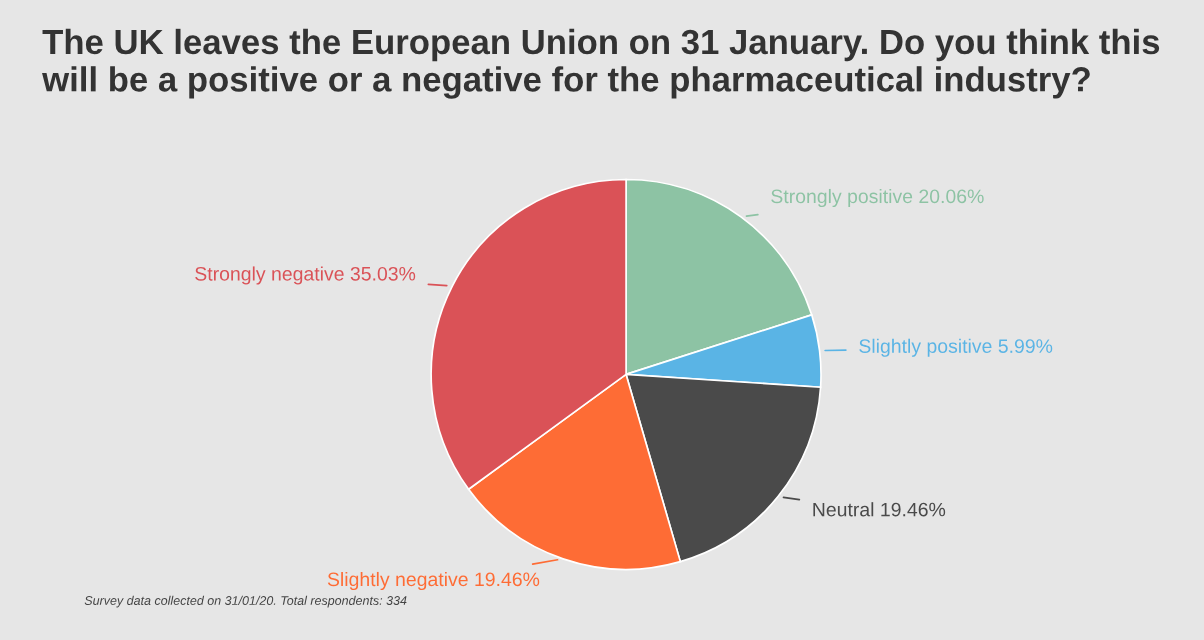  Describe the element at coordinates (956, 347) in the screenshot. I see `slice-label: Slightly positive 5.99%` at that location.